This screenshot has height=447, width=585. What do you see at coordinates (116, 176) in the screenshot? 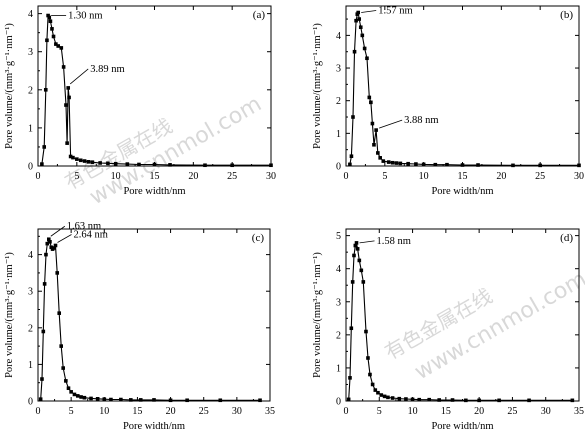
I see `x-tick-label: 10` at bounding box center [116, 176].